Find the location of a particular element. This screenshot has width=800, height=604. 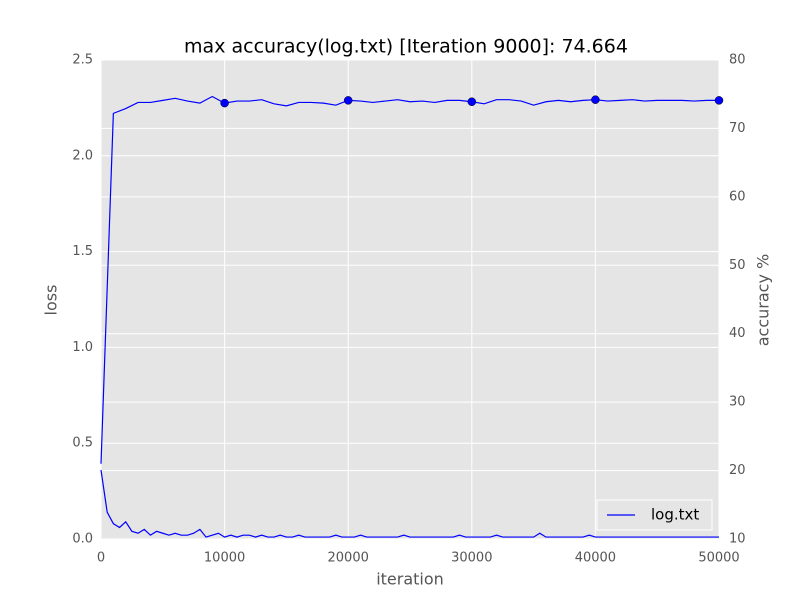

data-line is located at coordinates (409, 503).